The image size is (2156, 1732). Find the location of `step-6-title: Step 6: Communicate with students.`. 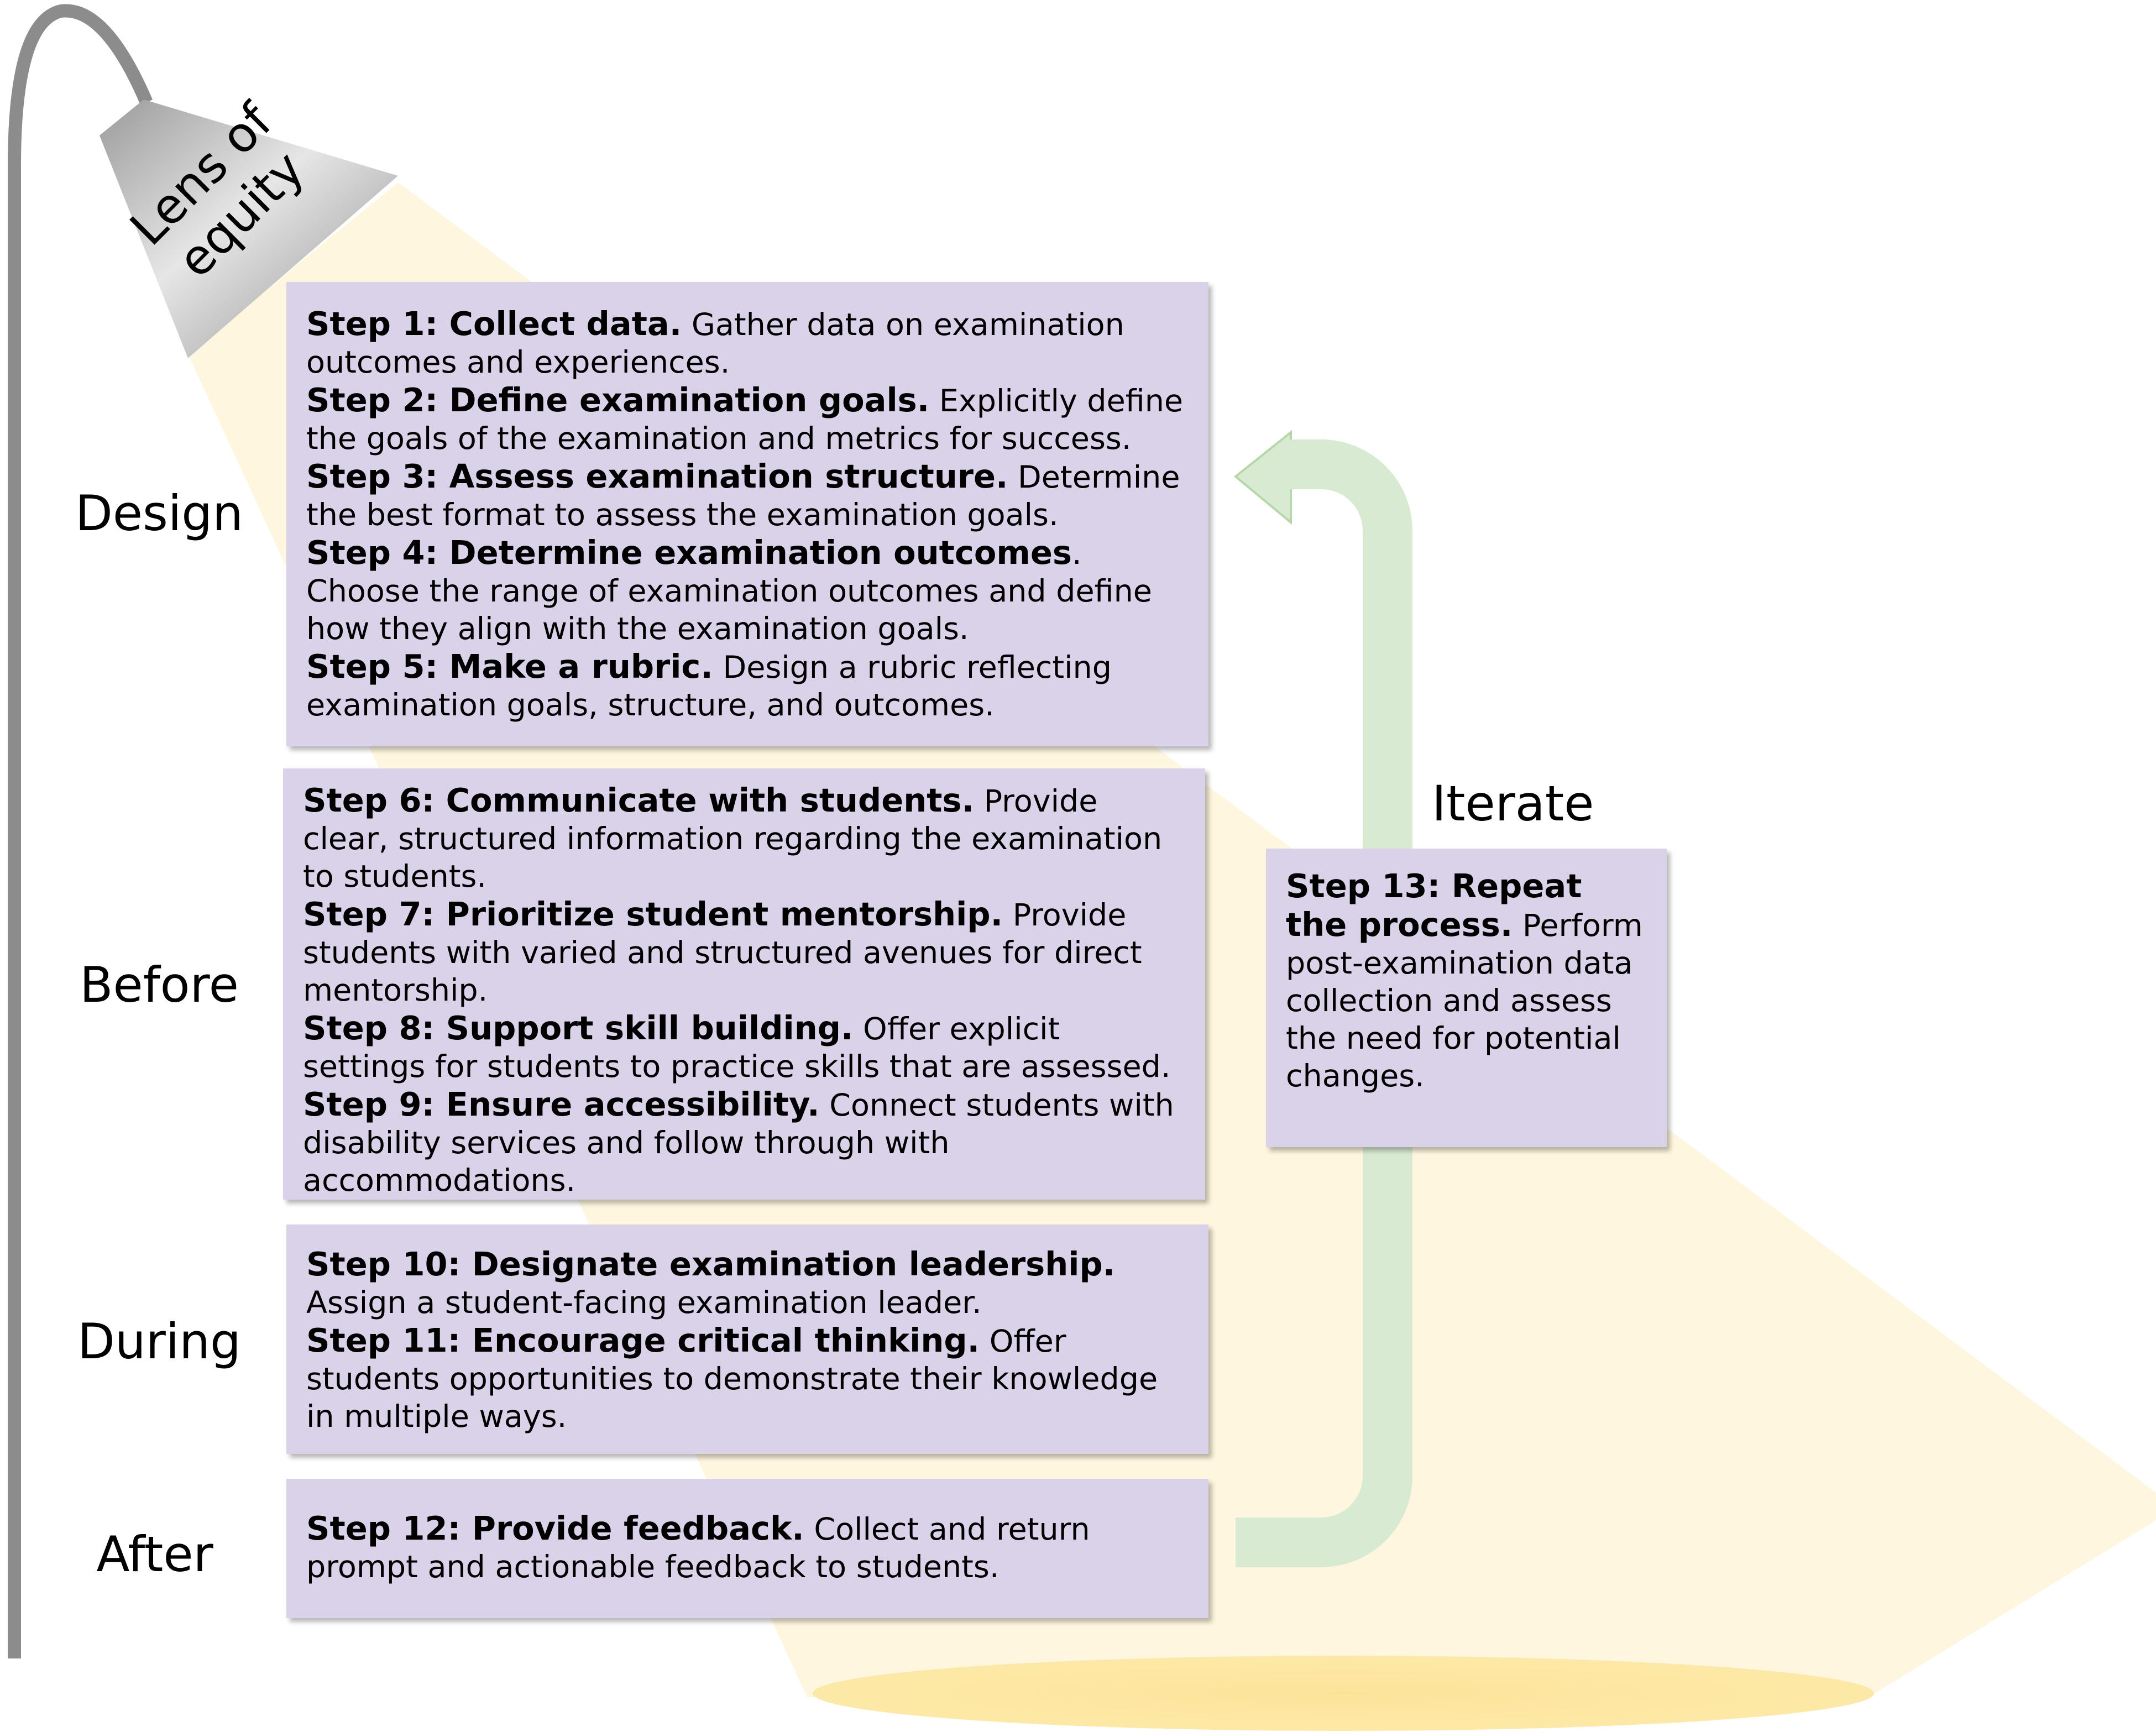

step-6-title: Step 6: Communicate with students. is located at coordinates (639, 800).